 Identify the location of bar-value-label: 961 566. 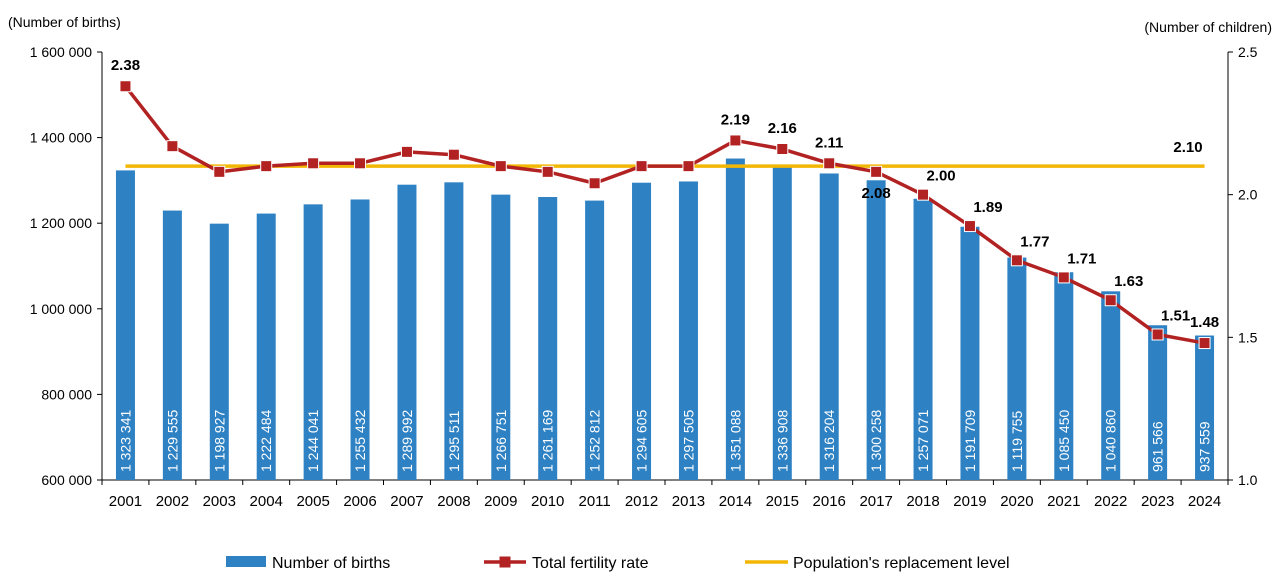
(1158, 446).